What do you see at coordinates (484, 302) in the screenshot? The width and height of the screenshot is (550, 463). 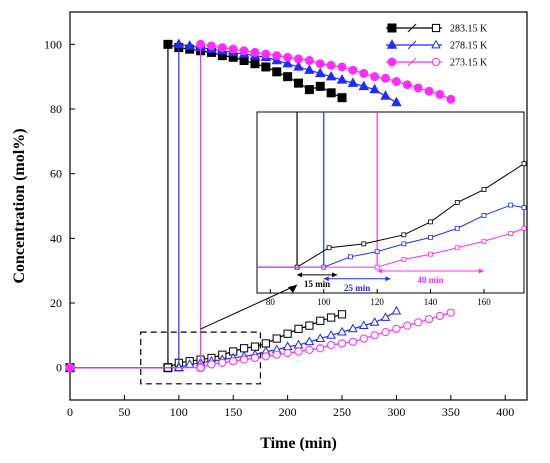 I see `inset-x-tick-label: 160` at bounding box center [484, 302].